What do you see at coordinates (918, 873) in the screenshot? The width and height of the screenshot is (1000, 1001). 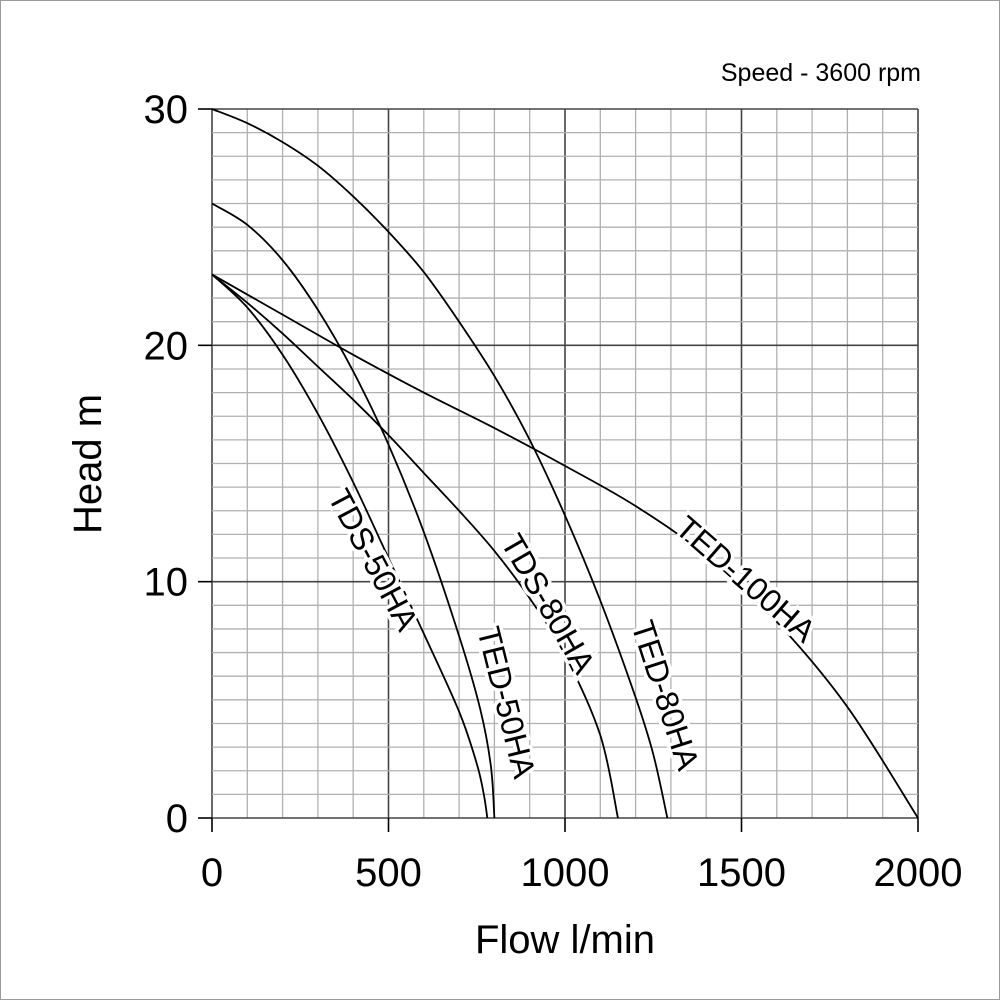 I see `x-tick-label: 2000` at bounding box center [918, 873].